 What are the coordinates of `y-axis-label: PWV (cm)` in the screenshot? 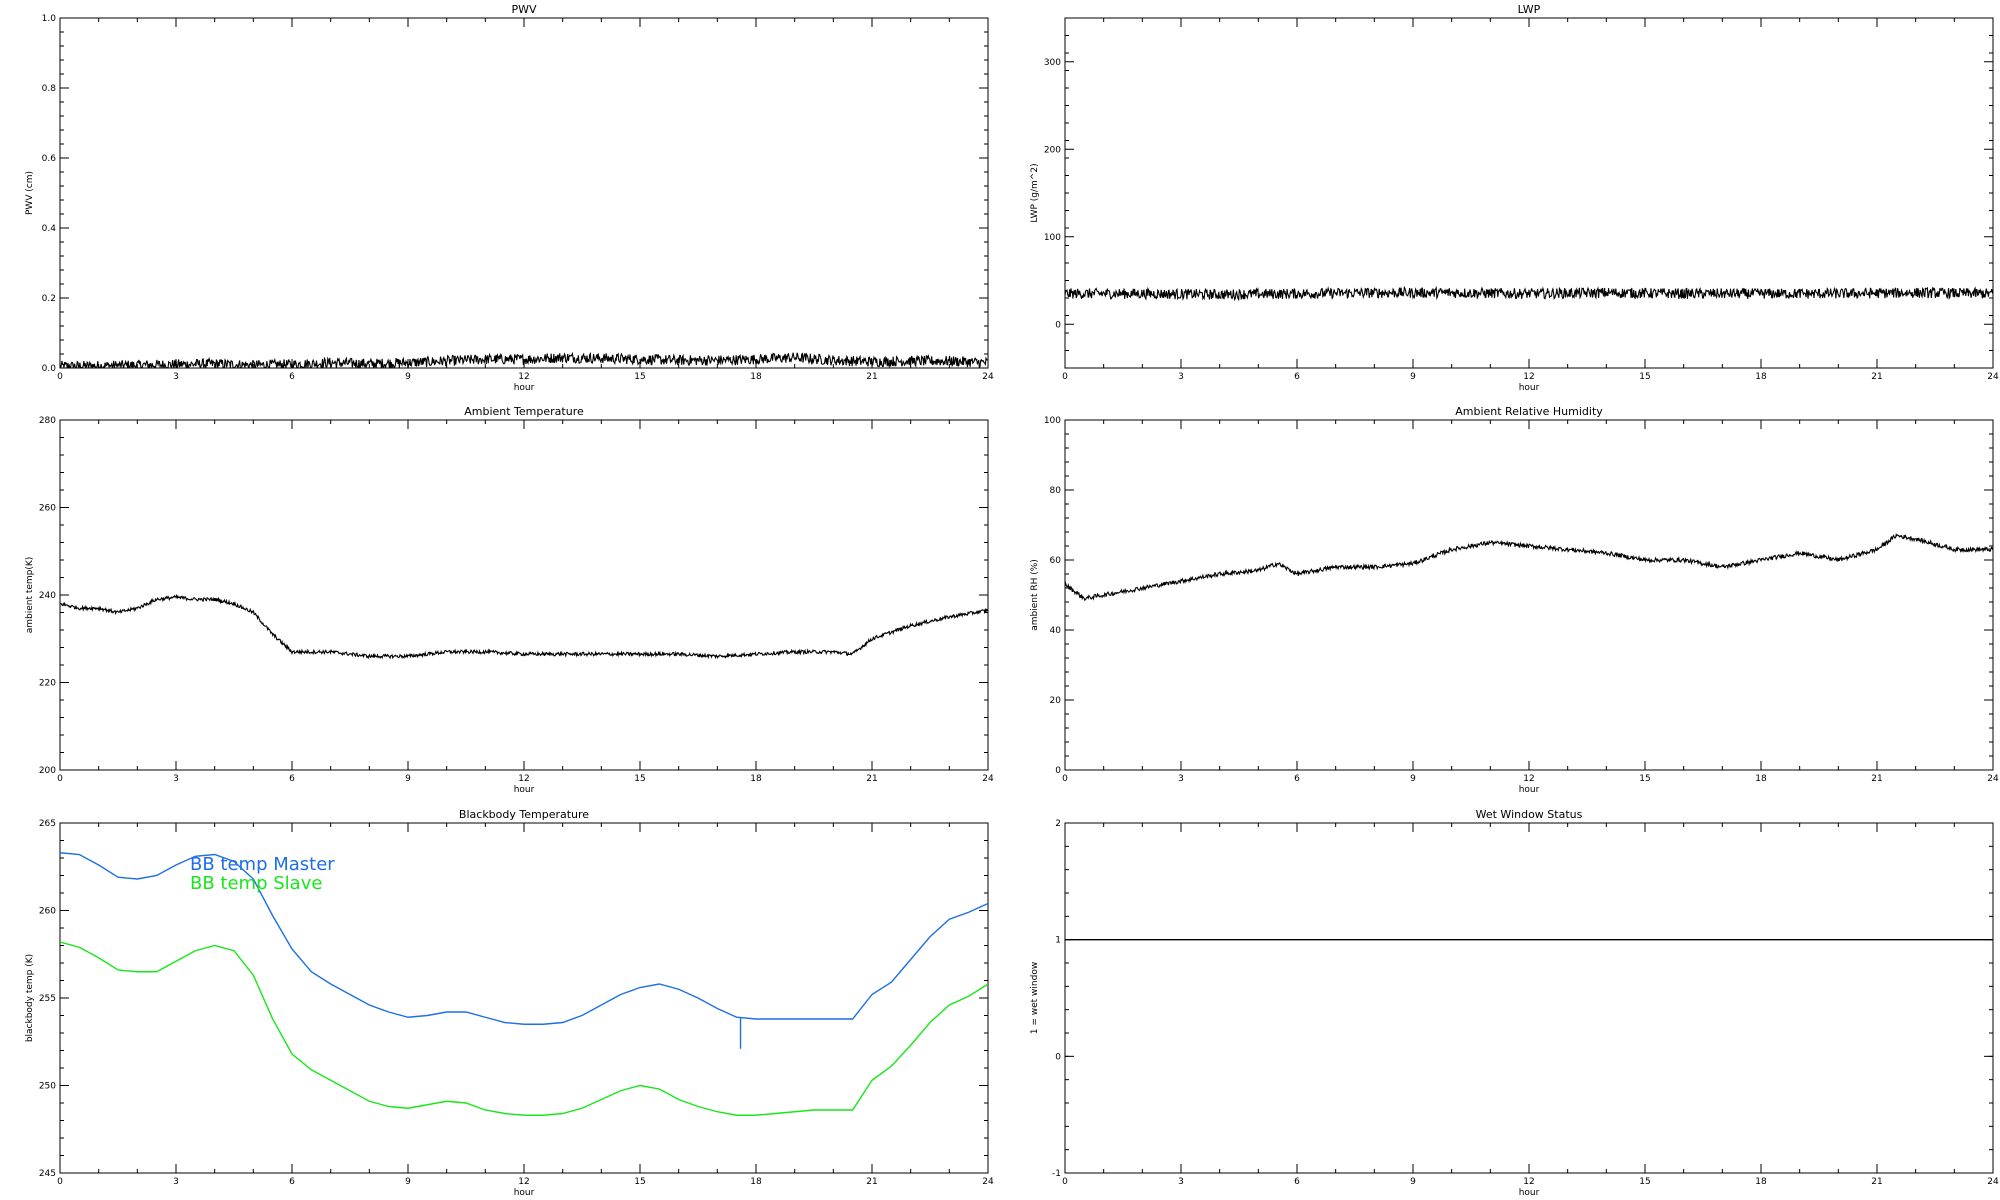 It's located at (30, 193).